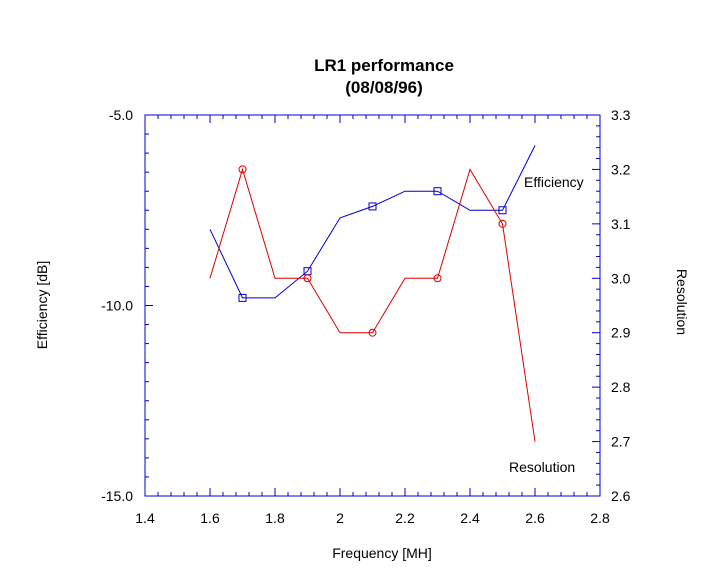 Image resolution: width=720 pixels, height=573 pixels. I want to click on chart-title: LR1 performance, so click(384, 65).